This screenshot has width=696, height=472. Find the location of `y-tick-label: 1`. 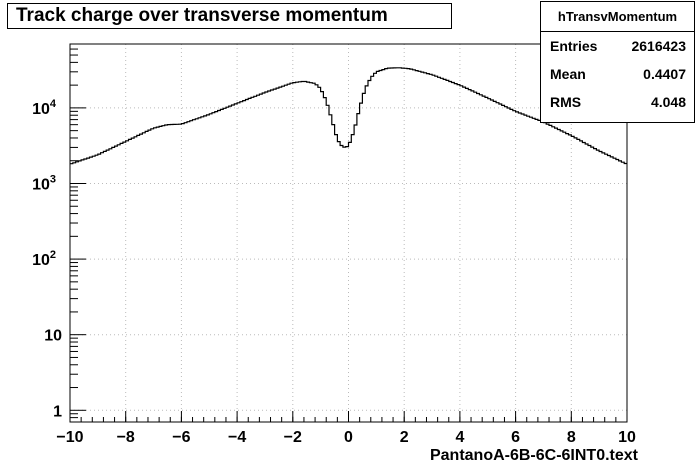

y-tick-label: 1 is located at coordinates (57, 411).